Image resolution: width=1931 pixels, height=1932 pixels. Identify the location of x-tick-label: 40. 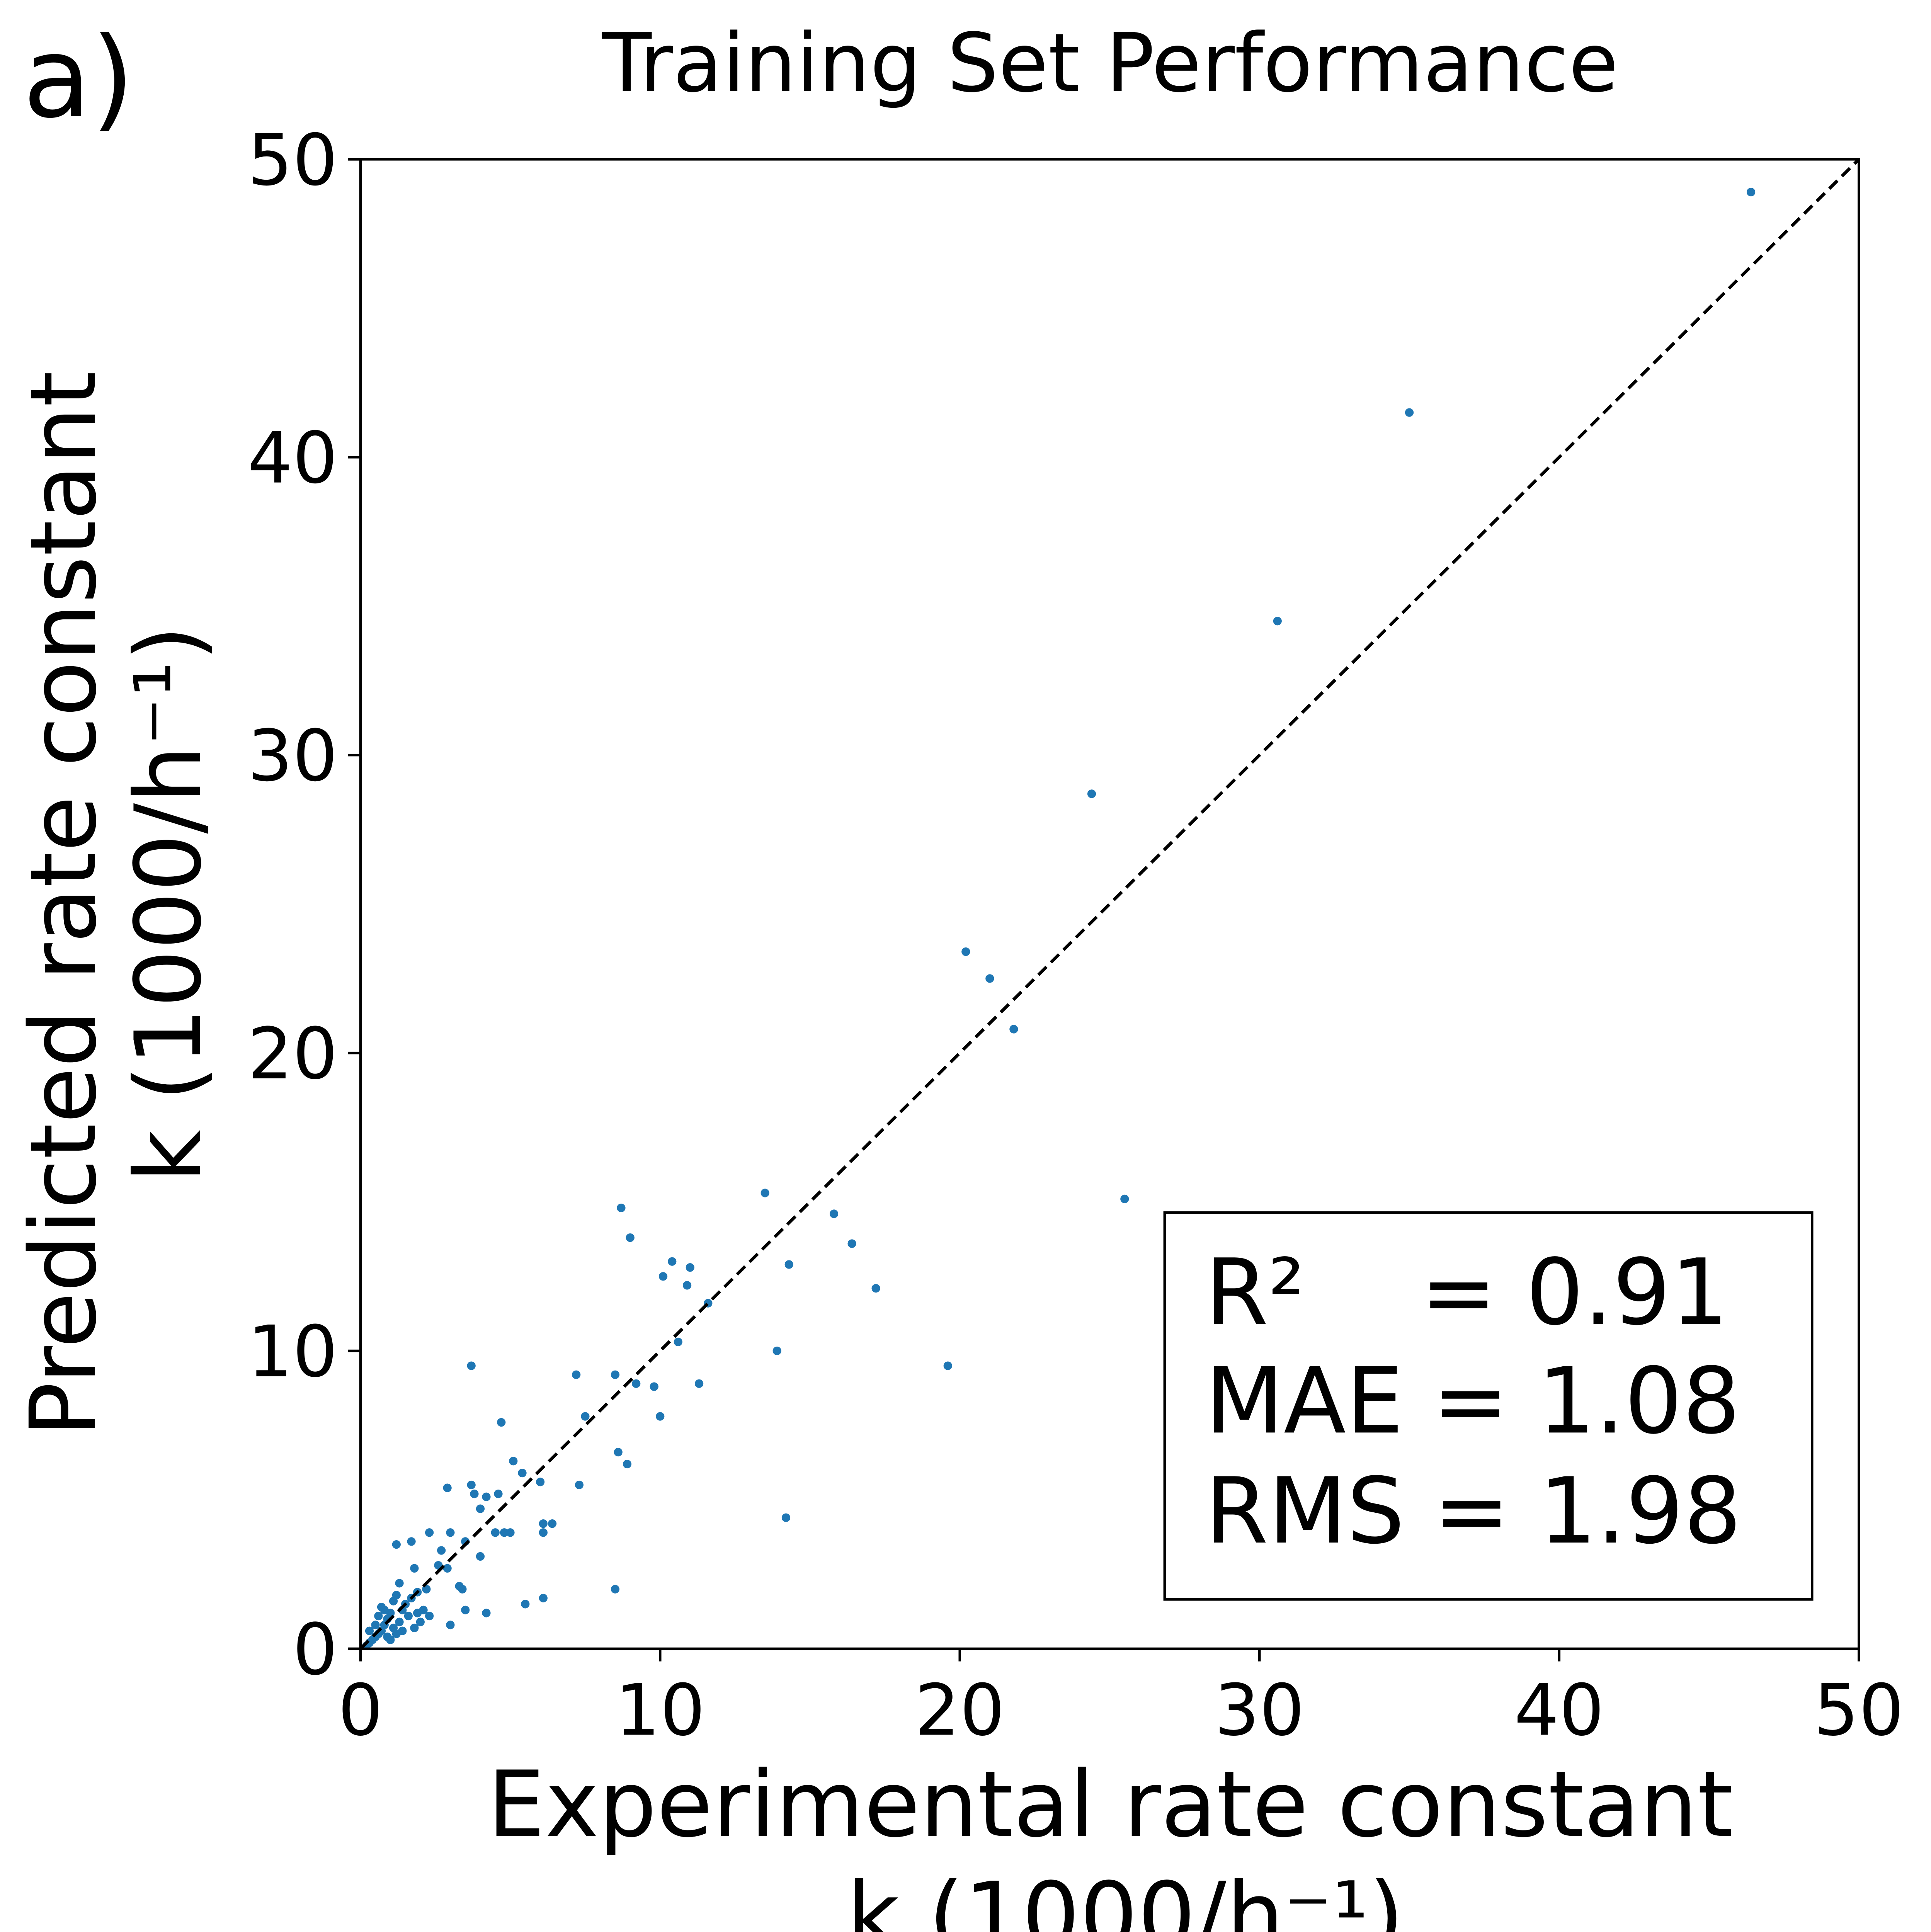
(1559, 1711).